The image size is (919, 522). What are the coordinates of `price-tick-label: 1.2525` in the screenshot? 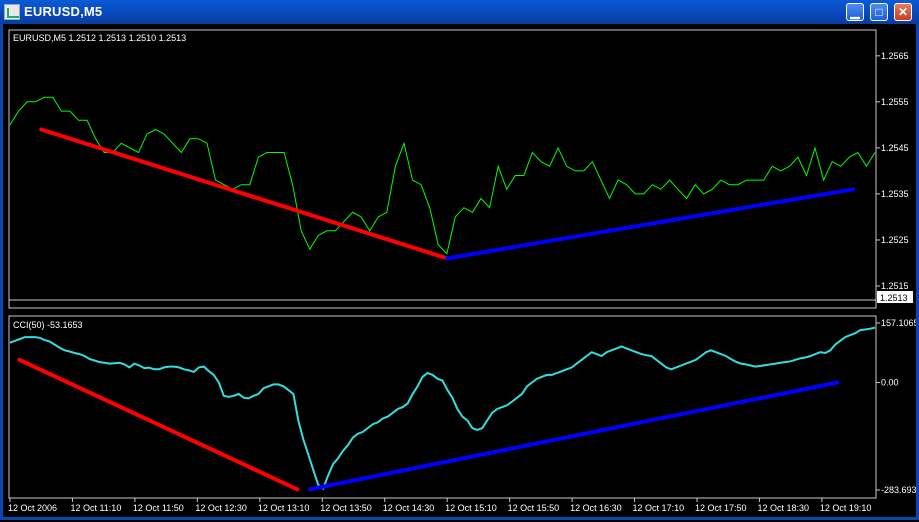 It's located at (895, 240).